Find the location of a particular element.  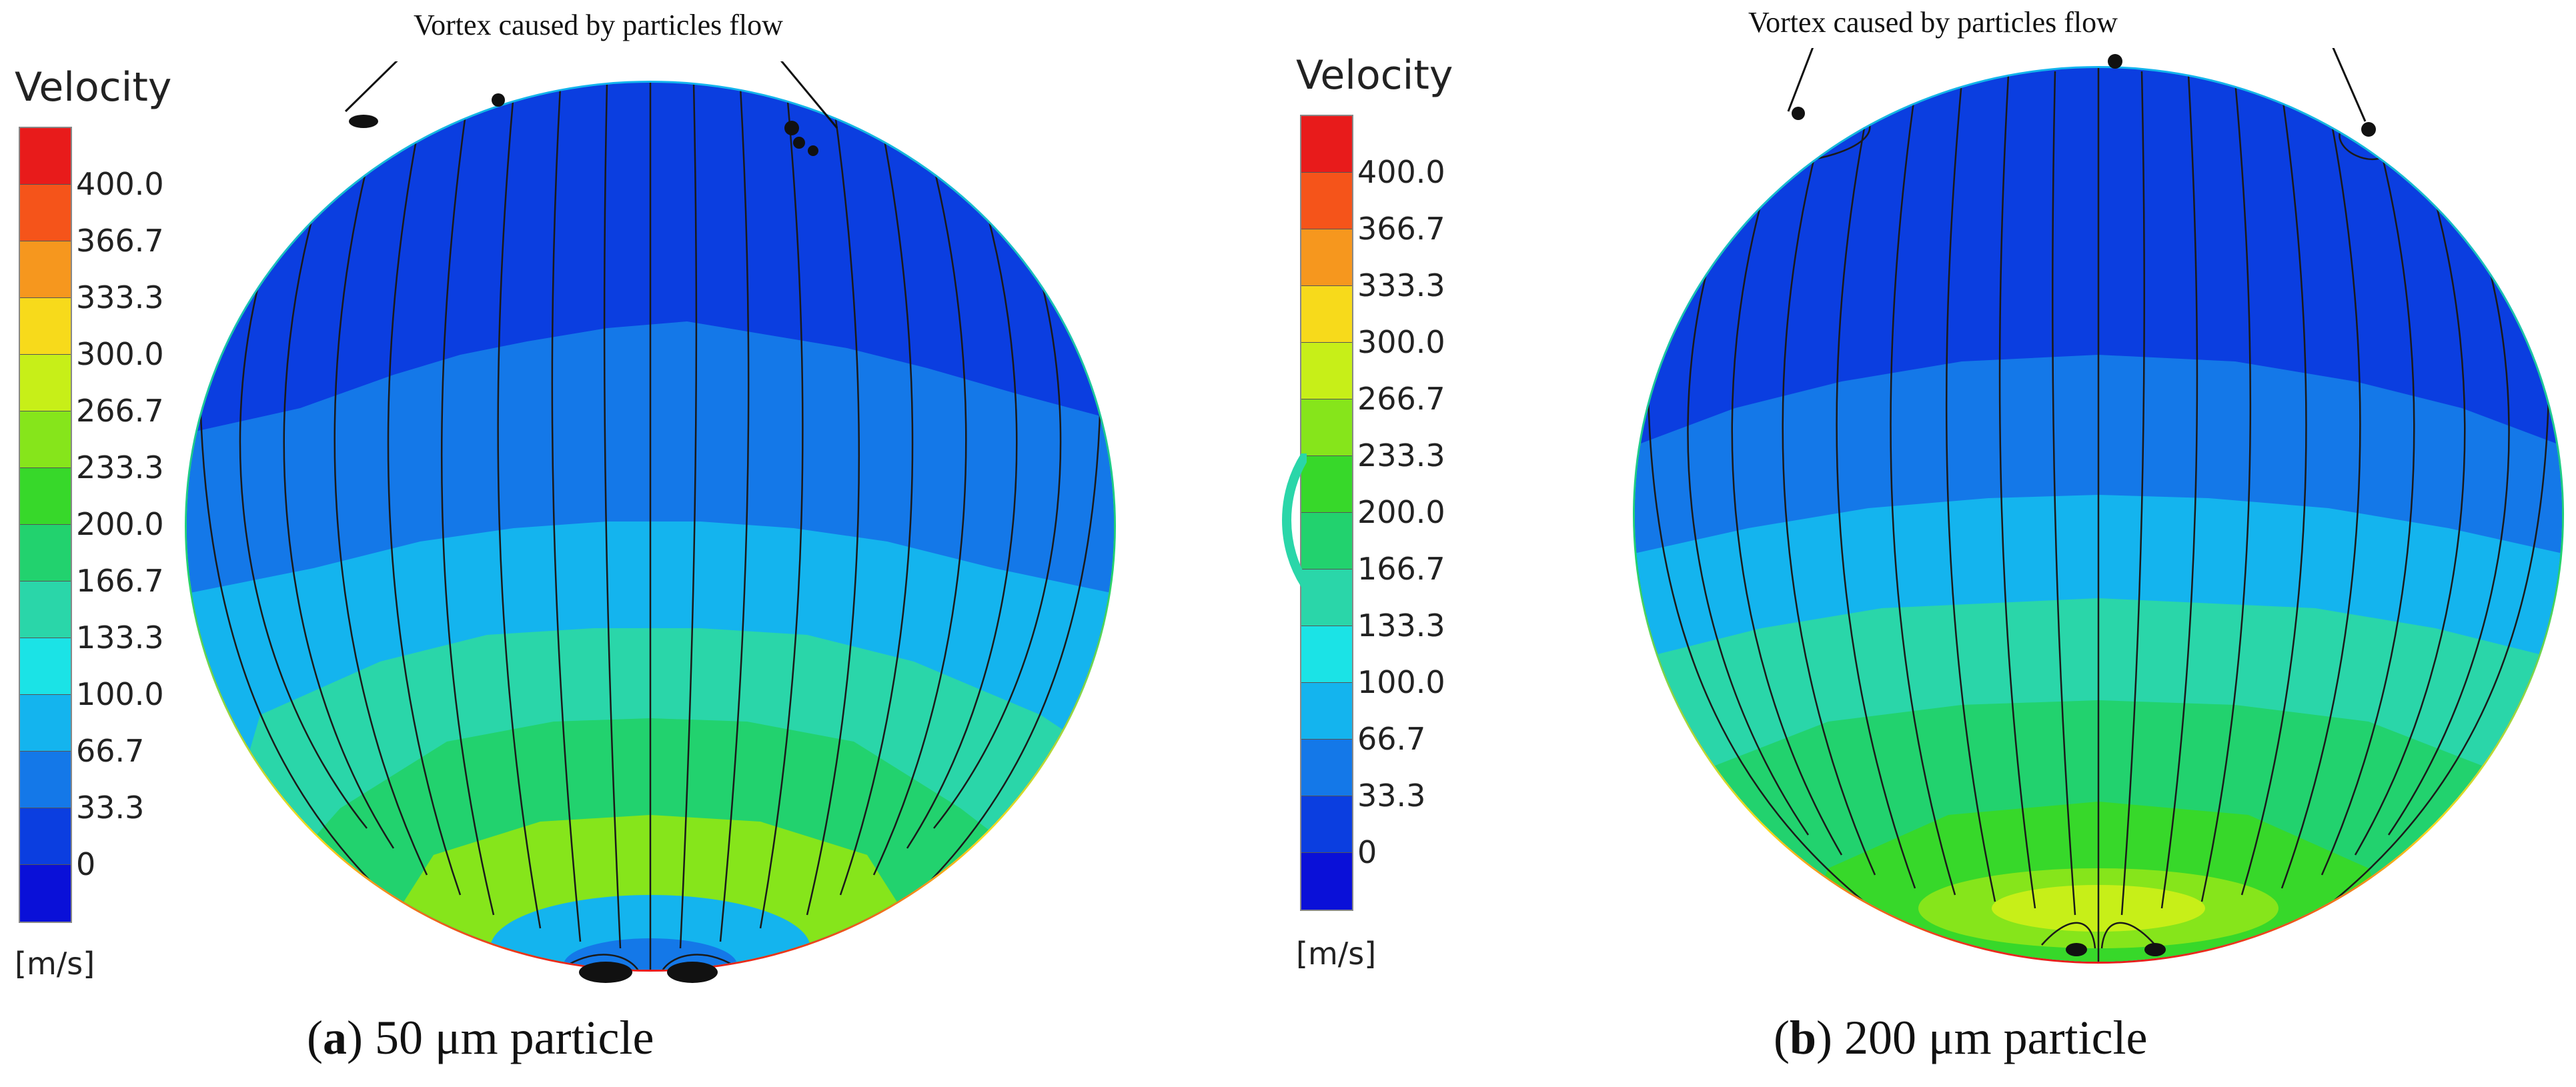

caption-a: (a) 50 μm particle is located at coordinates (480, 1037).